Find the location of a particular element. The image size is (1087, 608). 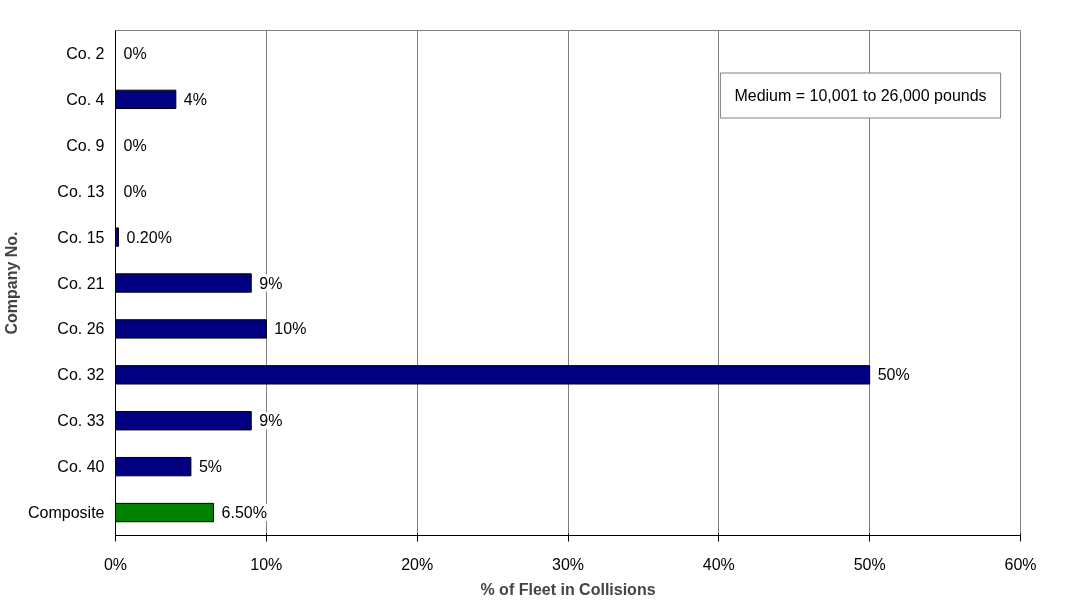

y-axis-title: Company No. is located at coordinates (12, 283).